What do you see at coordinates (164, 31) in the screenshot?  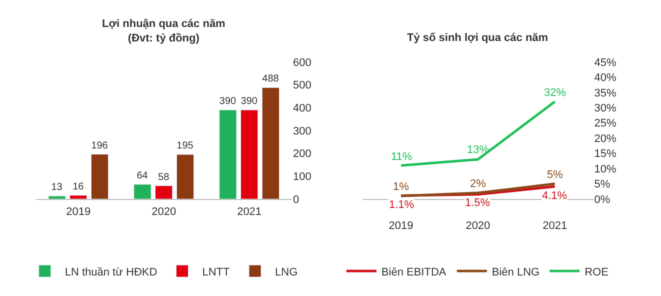 I see `chart-title: Lợi nhuận qua các năm (Đvt: tỷ đồng)` at bounding box center [164, 31].